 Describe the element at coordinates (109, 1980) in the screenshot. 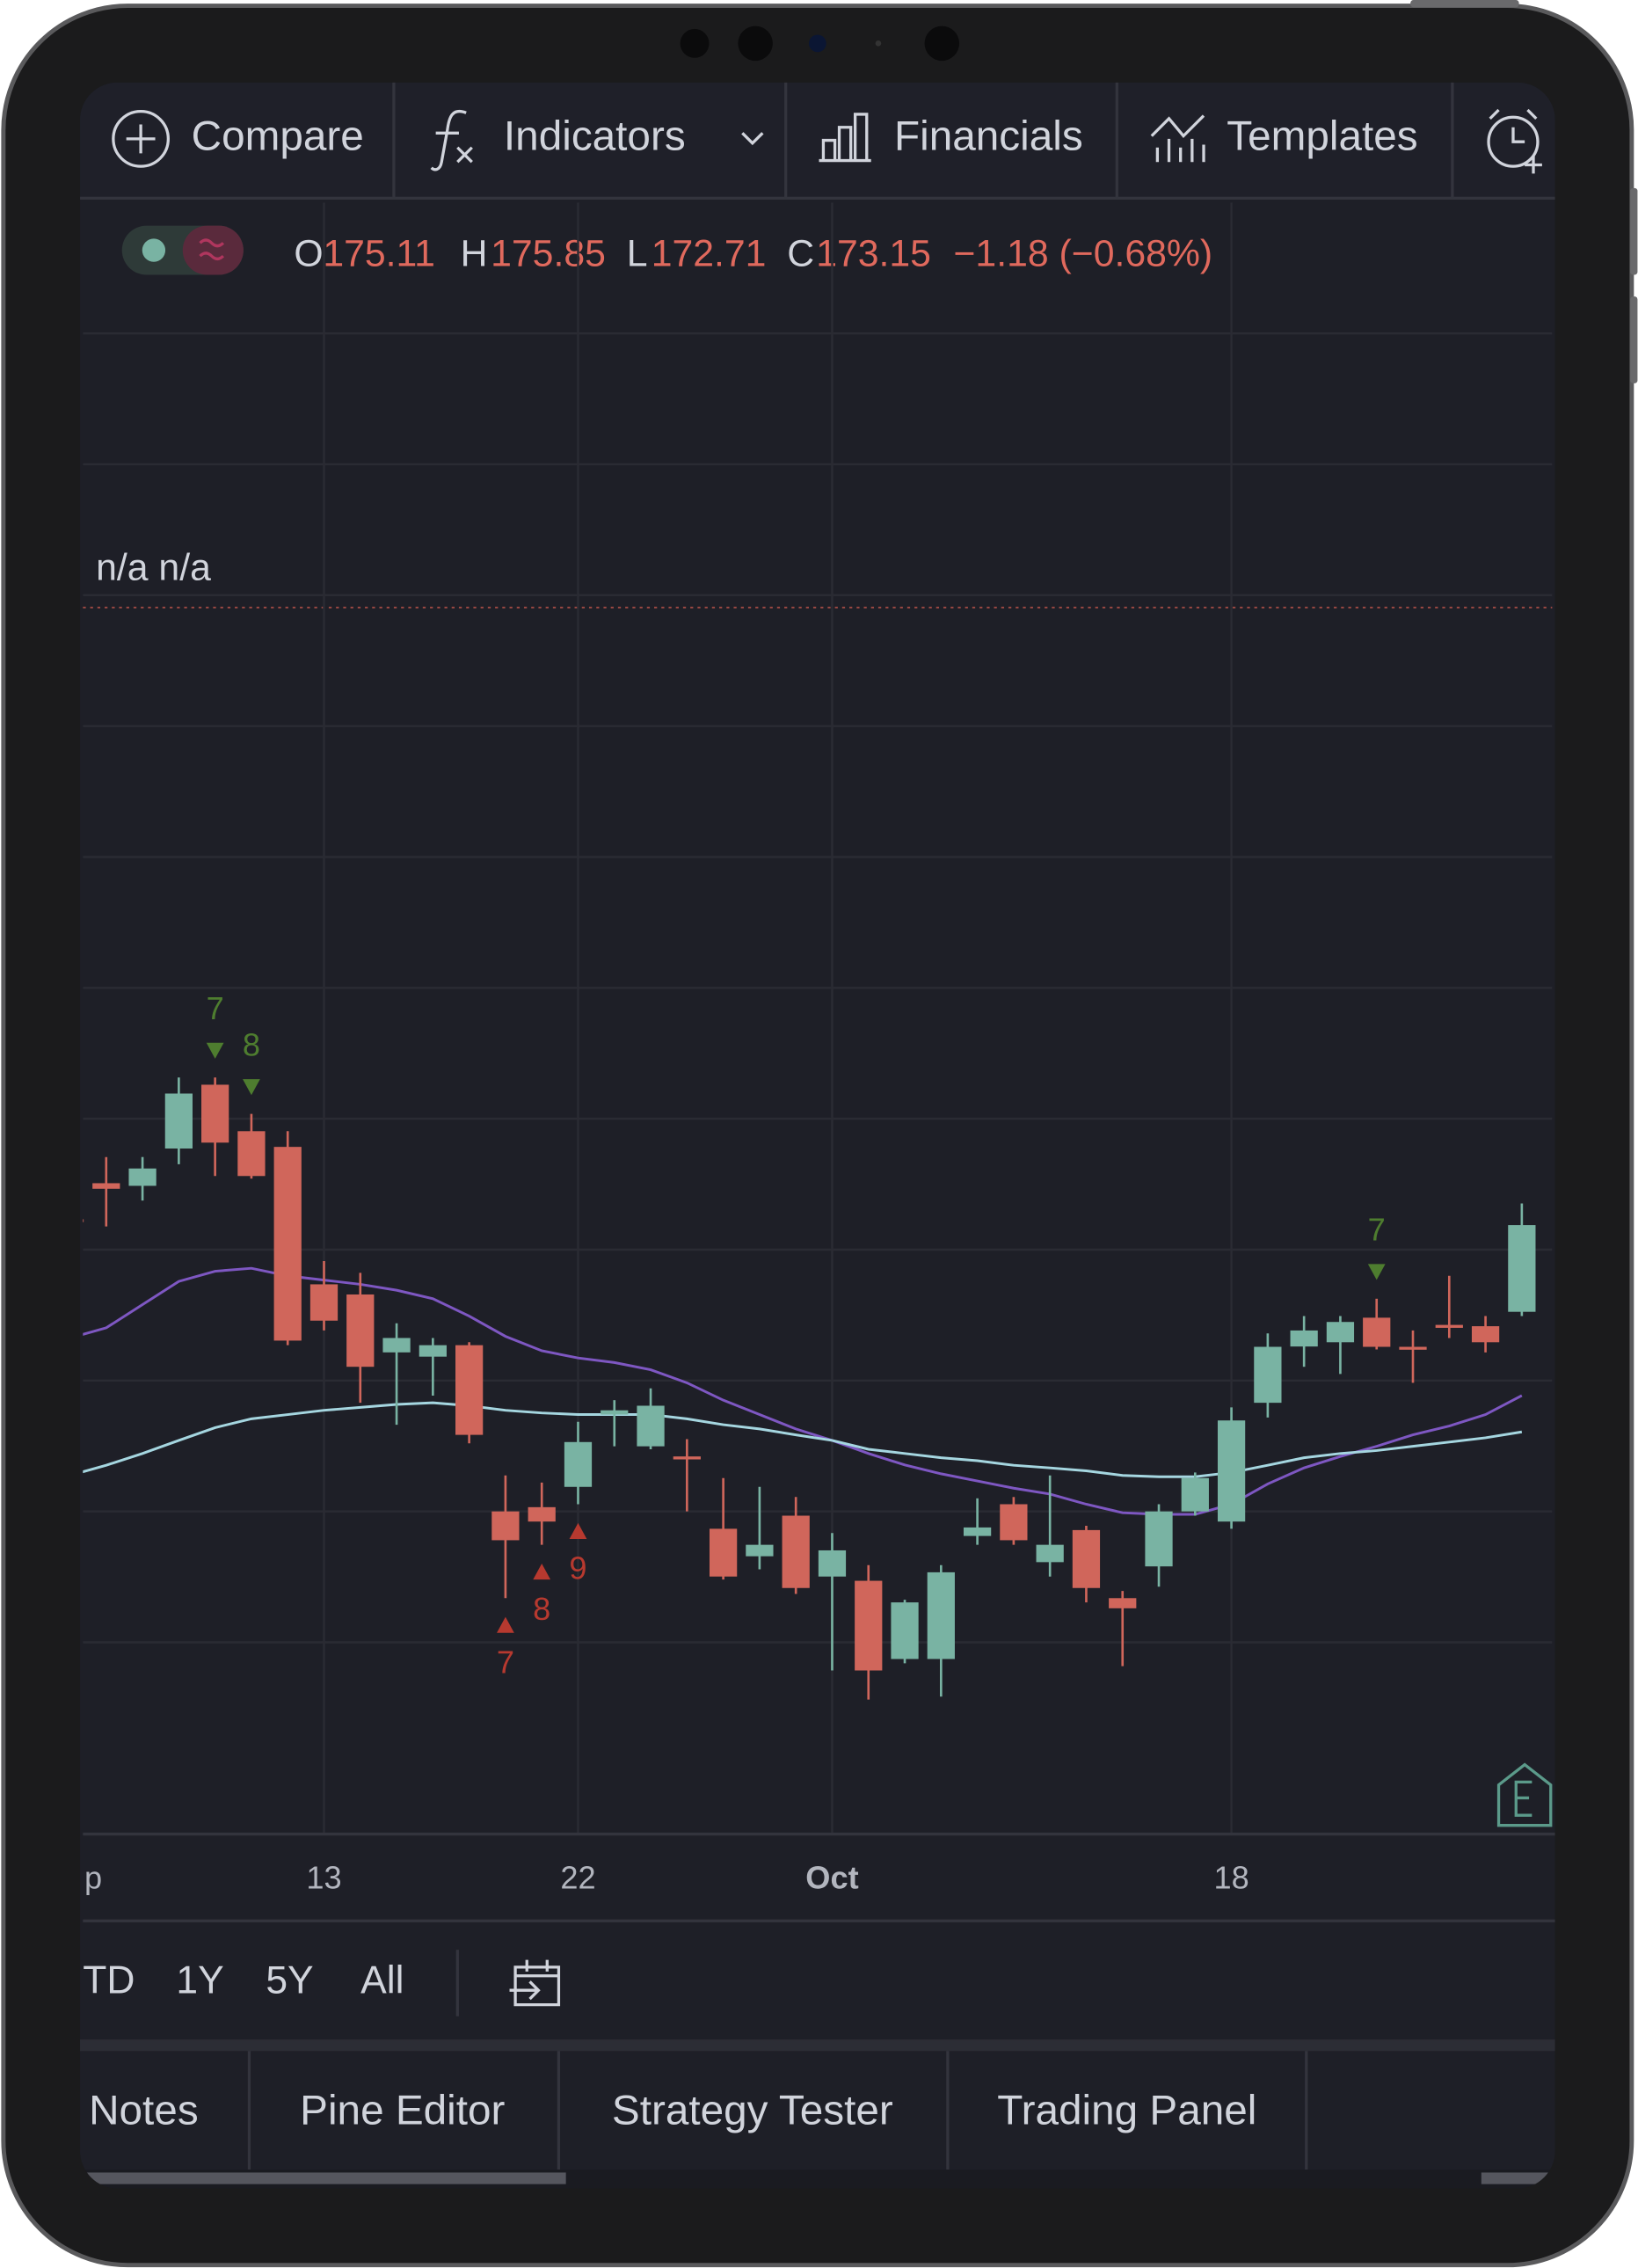

I see `range-button: TD` at that location.